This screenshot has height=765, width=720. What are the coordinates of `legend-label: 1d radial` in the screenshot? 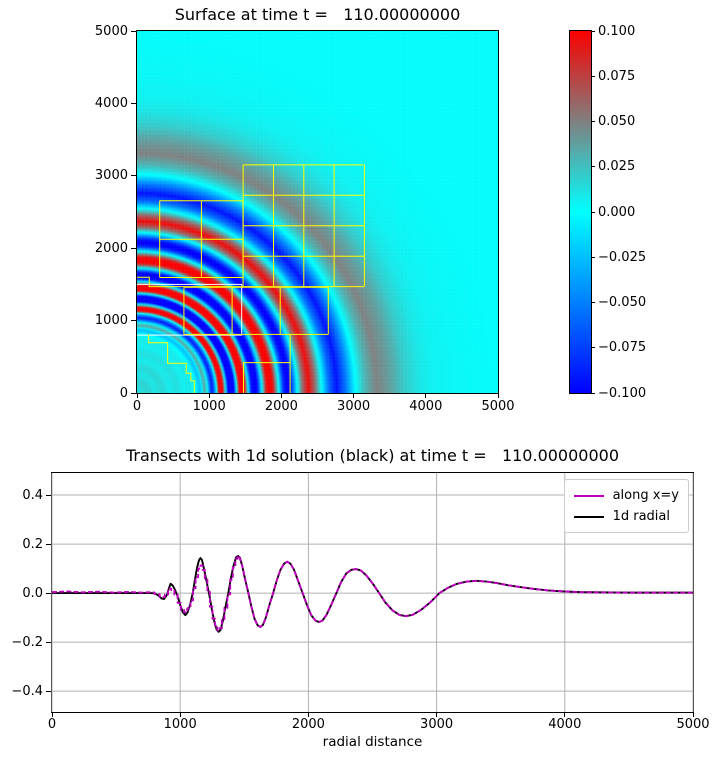 It's located at (641, 516).